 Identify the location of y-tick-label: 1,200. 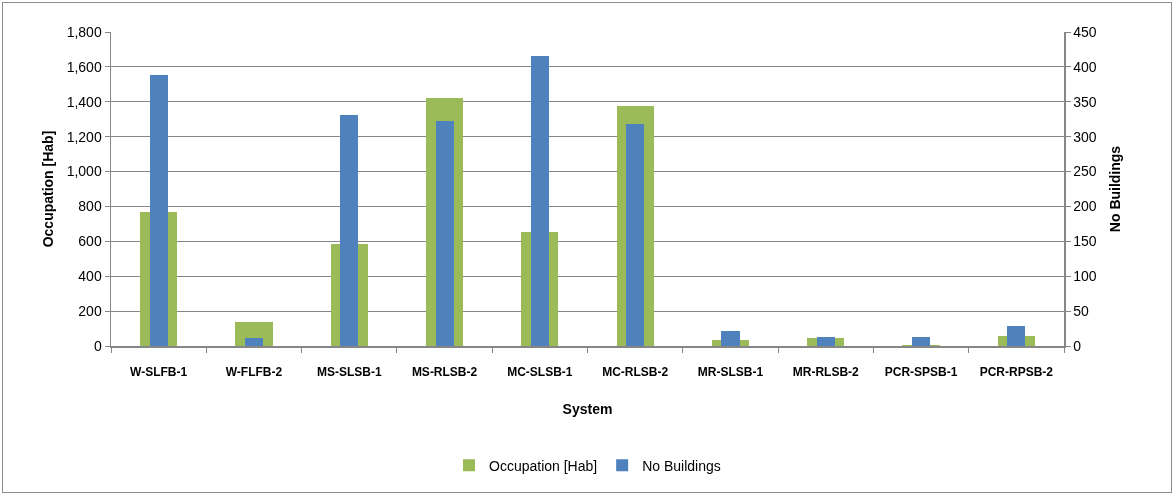
(84, 136).